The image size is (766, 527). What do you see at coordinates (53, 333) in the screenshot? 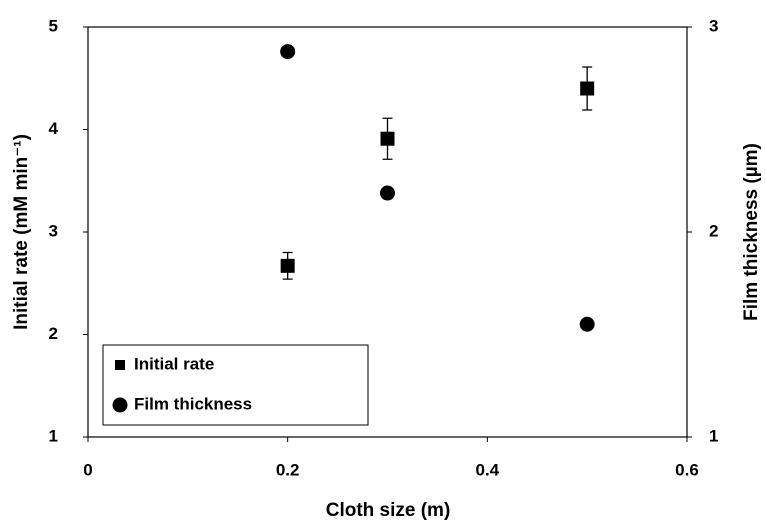
I see `y-tick-label: 2` at bounding box center [53, 333].